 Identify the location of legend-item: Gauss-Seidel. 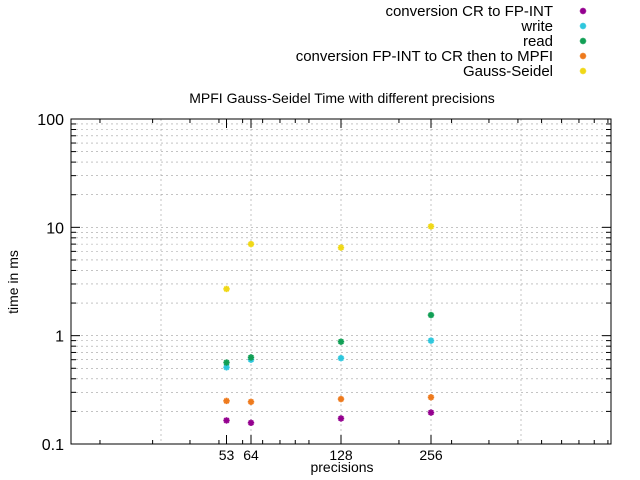
(525, 71).